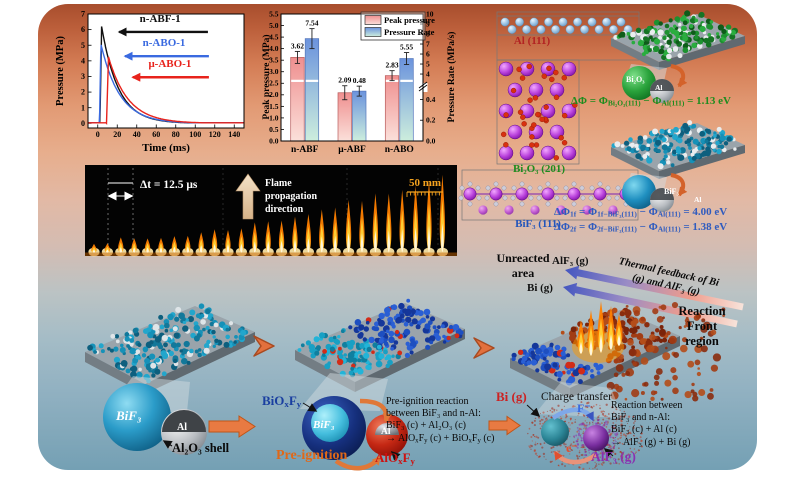  Describe the element at coordinates (266, 76) in the screenshot. I see `svg-text: Peak pressure (MPa)` at that location.